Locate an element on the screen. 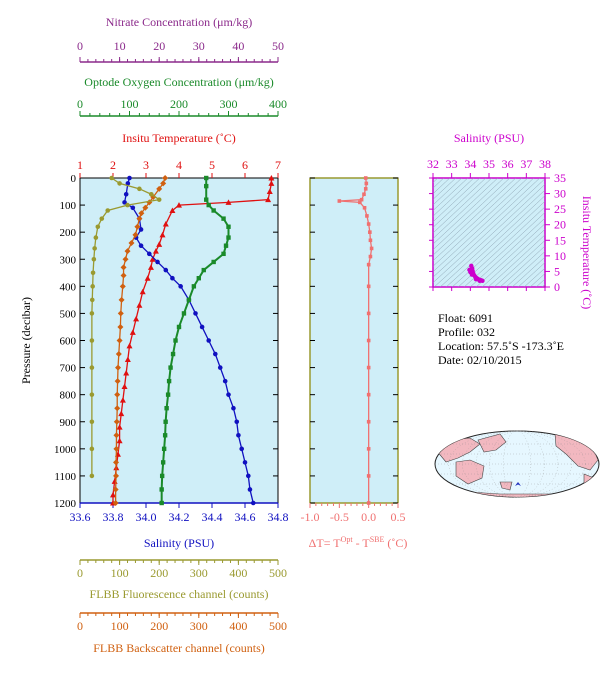 Image resolution: width=616 pixels, height=689 pixels. pressure-tick-label: 600 is located at coordinates (68, 342).